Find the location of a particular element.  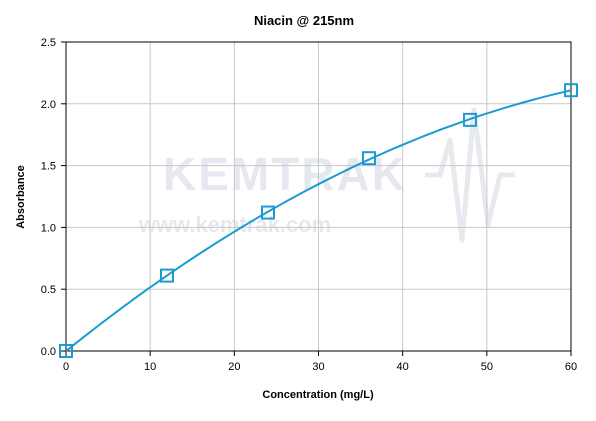

chart-title: Niacin @ 215nm is located at coordinates (304, 20).